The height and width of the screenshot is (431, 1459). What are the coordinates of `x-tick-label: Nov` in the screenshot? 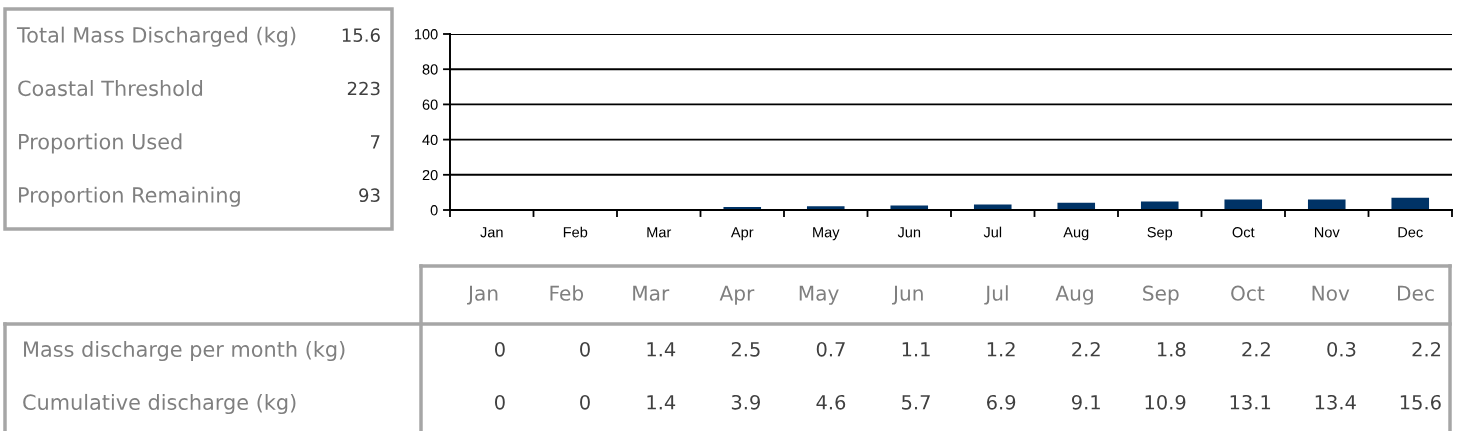 It's located at (1327, 232).